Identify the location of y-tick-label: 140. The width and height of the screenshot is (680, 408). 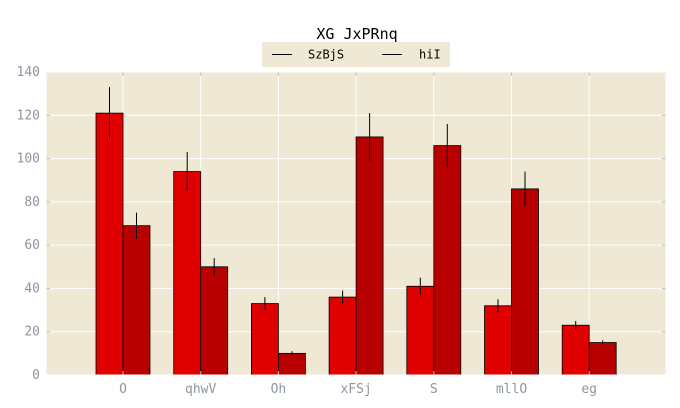
(28, 72).